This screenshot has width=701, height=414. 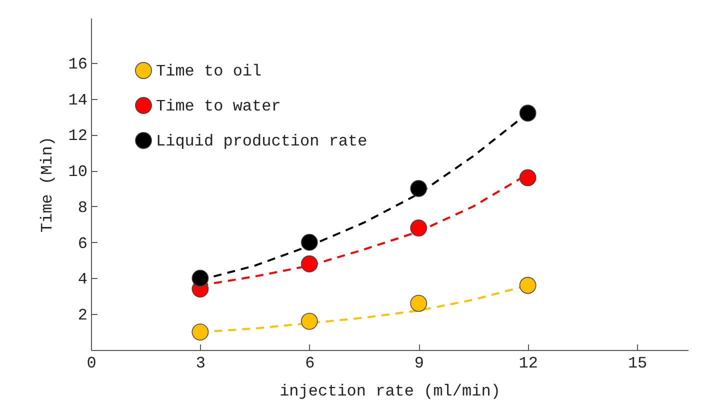 What do you see at coordinates (528, 363) in the screenshot?
I see `x-tick-label: 12` at bounding box center [528, 363].